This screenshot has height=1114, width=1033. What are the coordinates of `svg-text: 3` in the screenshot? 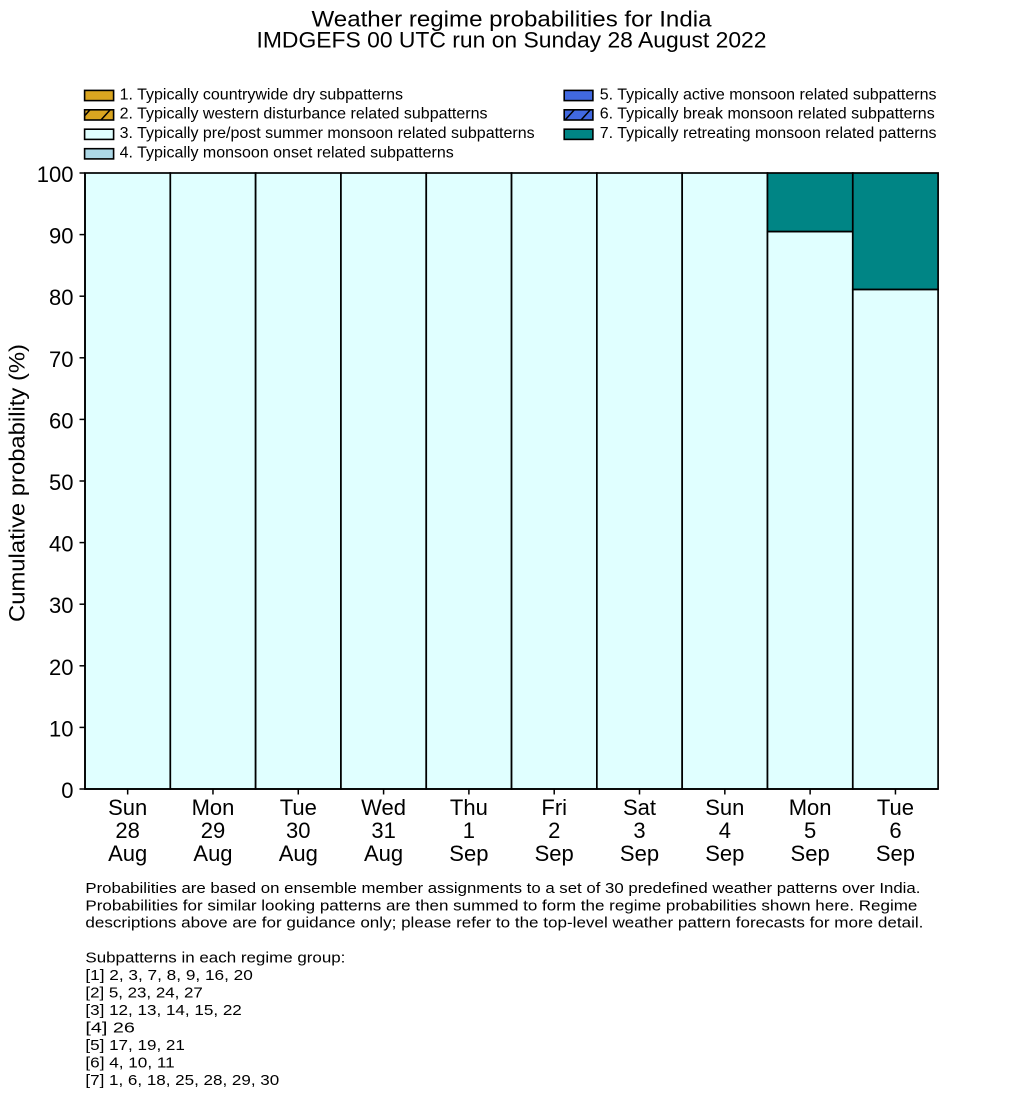 It's located at (639, 830).